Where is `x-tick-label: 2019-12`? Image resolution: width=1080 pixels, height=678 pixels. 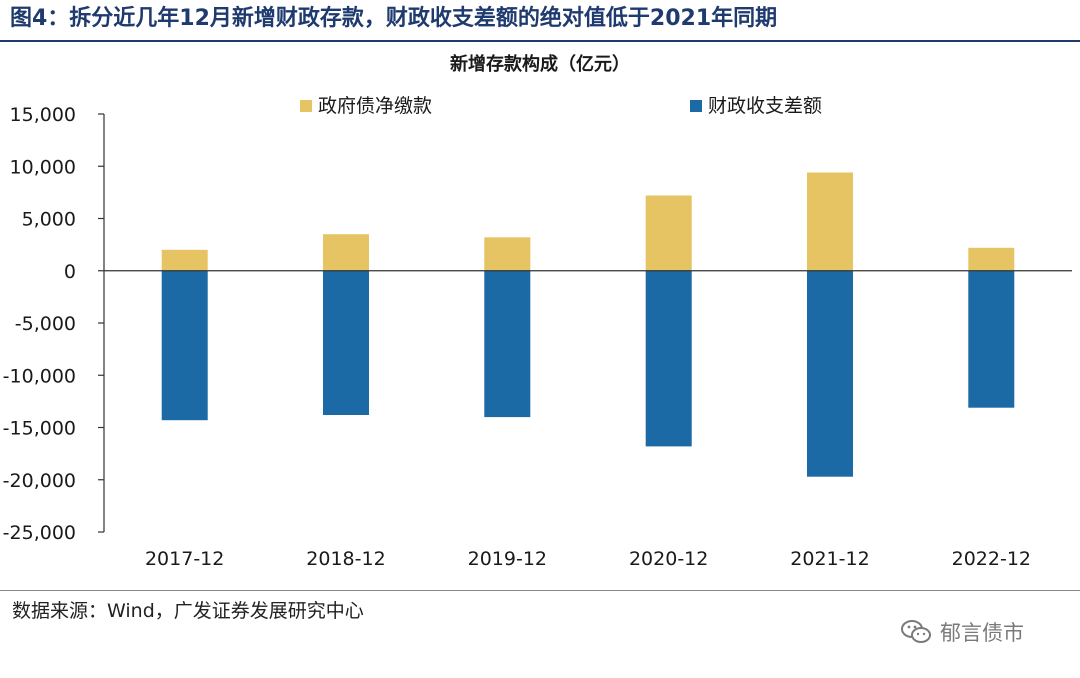 x-tick-label: 2019-12 is located at coordinates (507, 559).